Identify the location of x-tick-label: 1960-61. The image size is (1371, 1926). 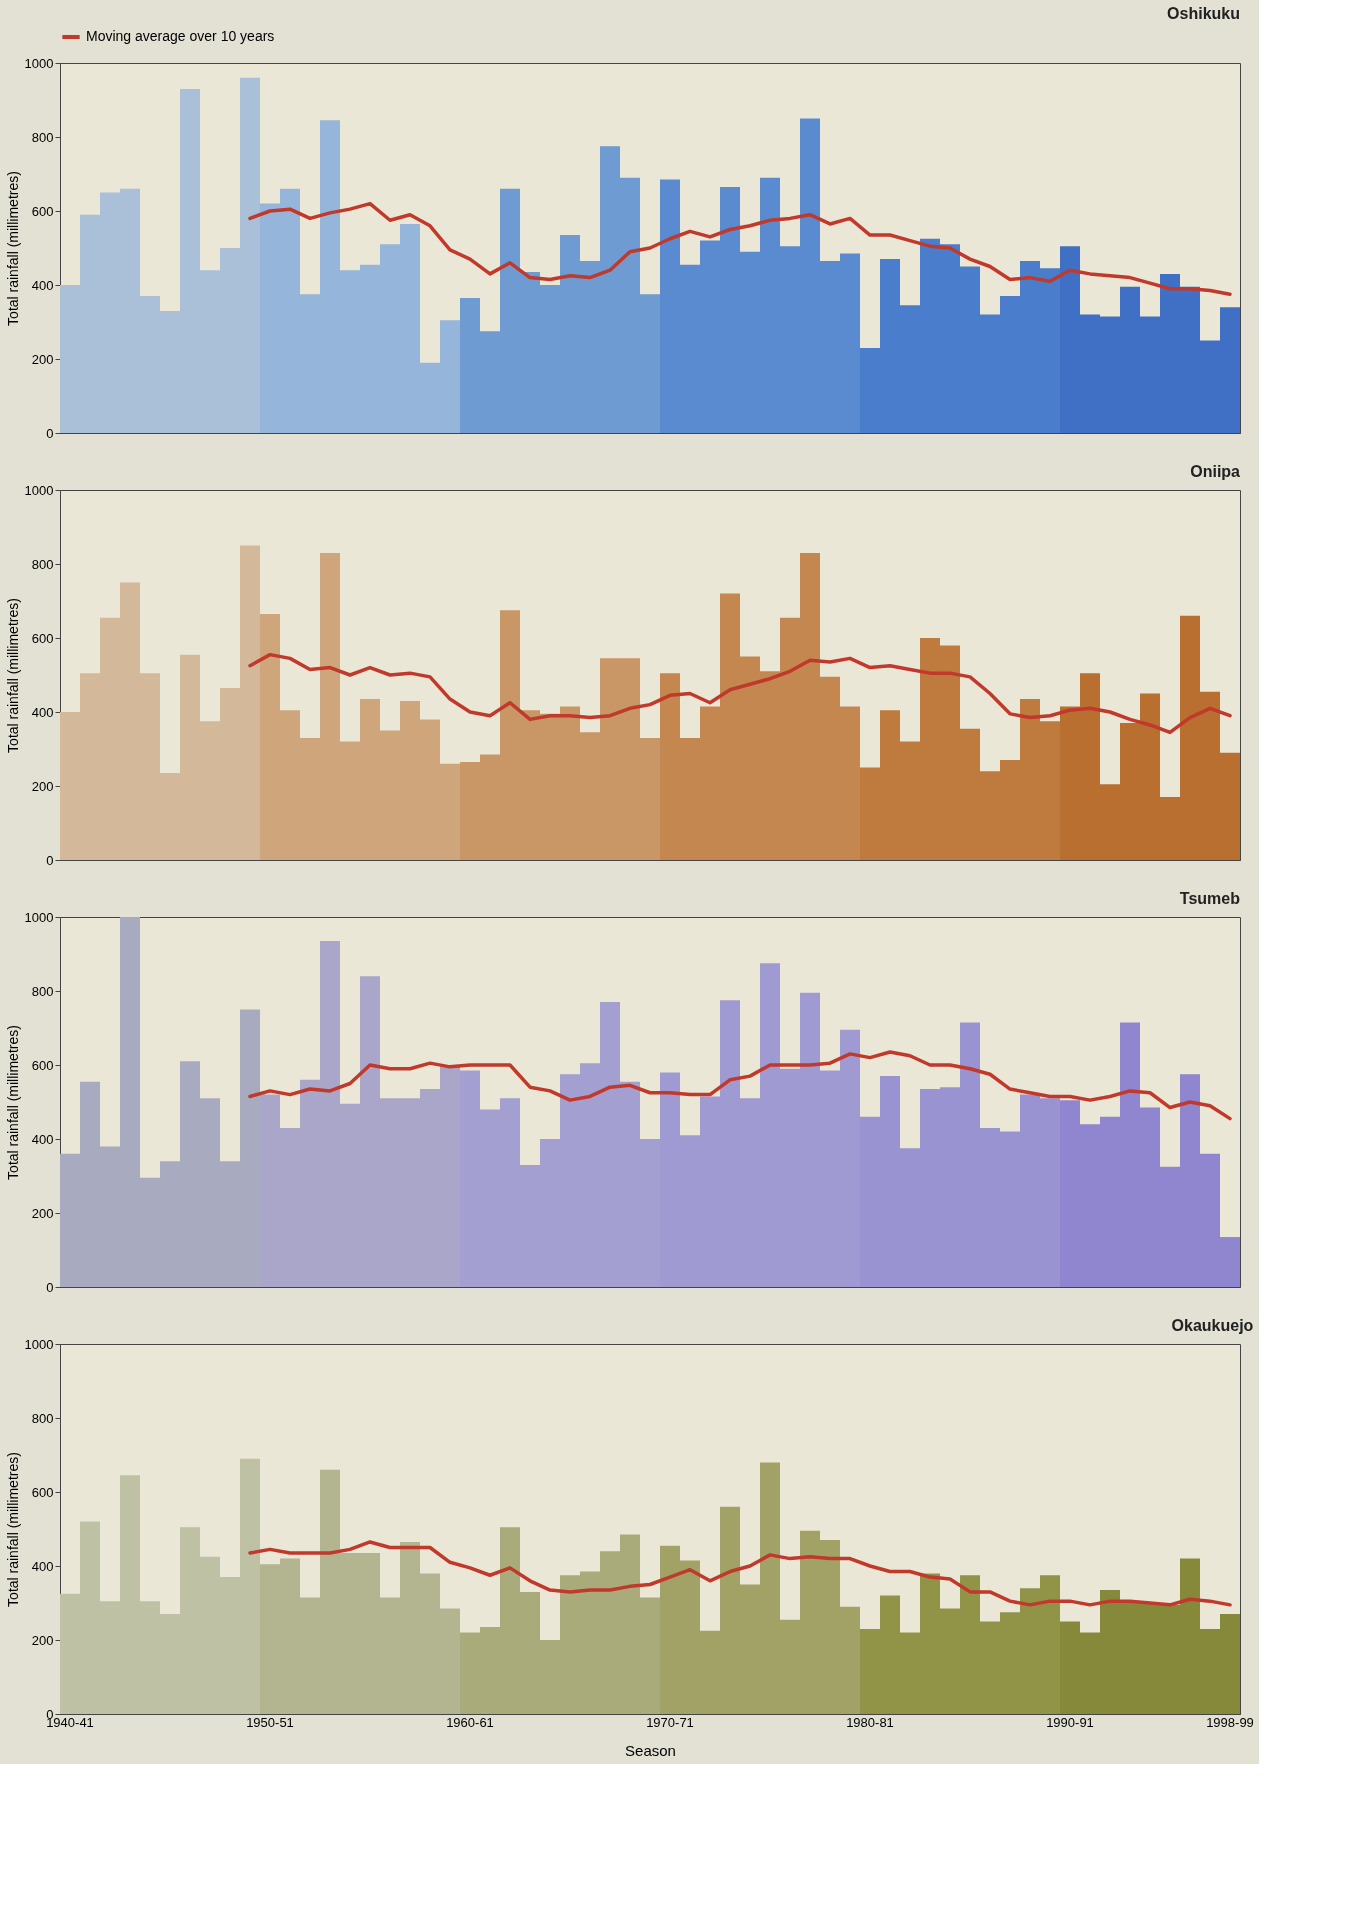
(470, 1722).